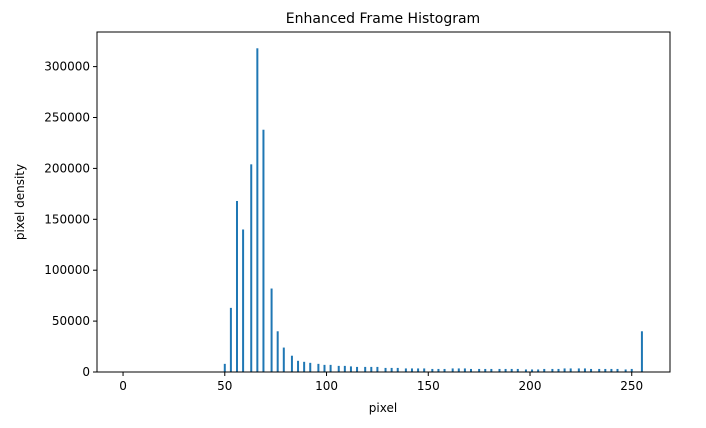 The image size is (706, 428). I want to click on y-tick-label: 50000, so click(71, 321).